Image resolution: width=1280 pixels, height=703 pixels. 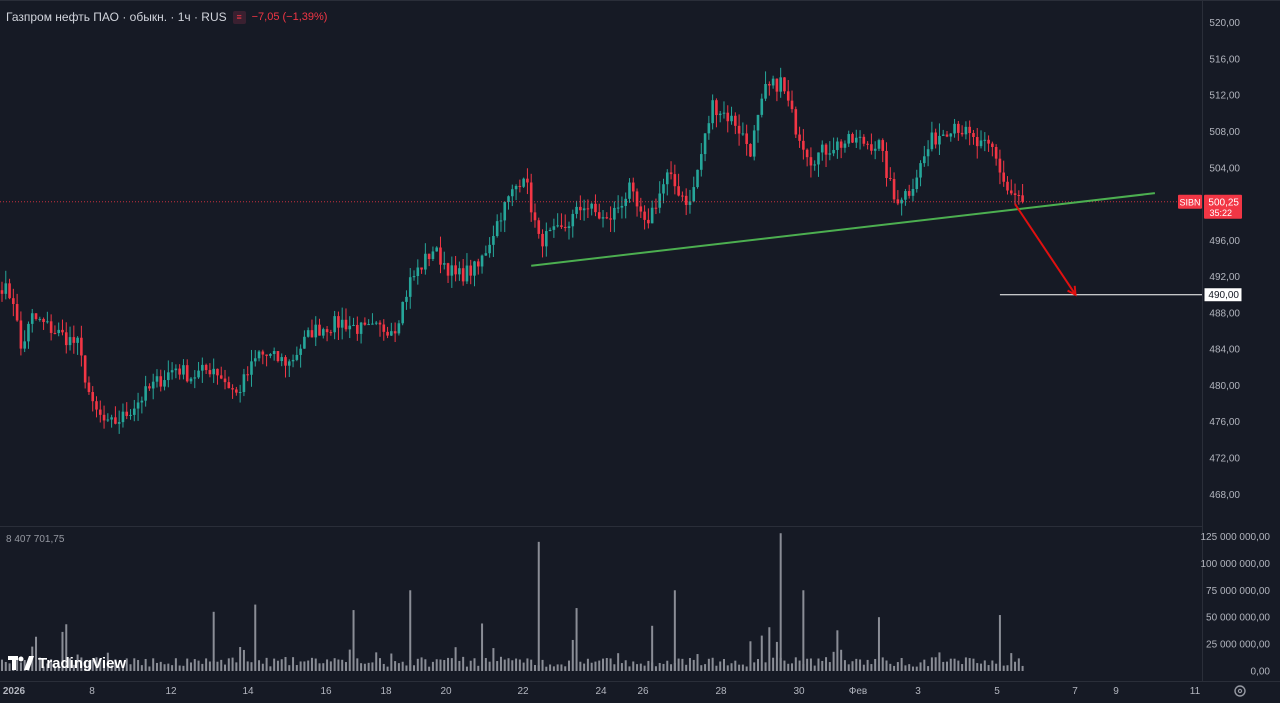 I want to click on countdown-label: 35:22, so click(x=1220, y=213).